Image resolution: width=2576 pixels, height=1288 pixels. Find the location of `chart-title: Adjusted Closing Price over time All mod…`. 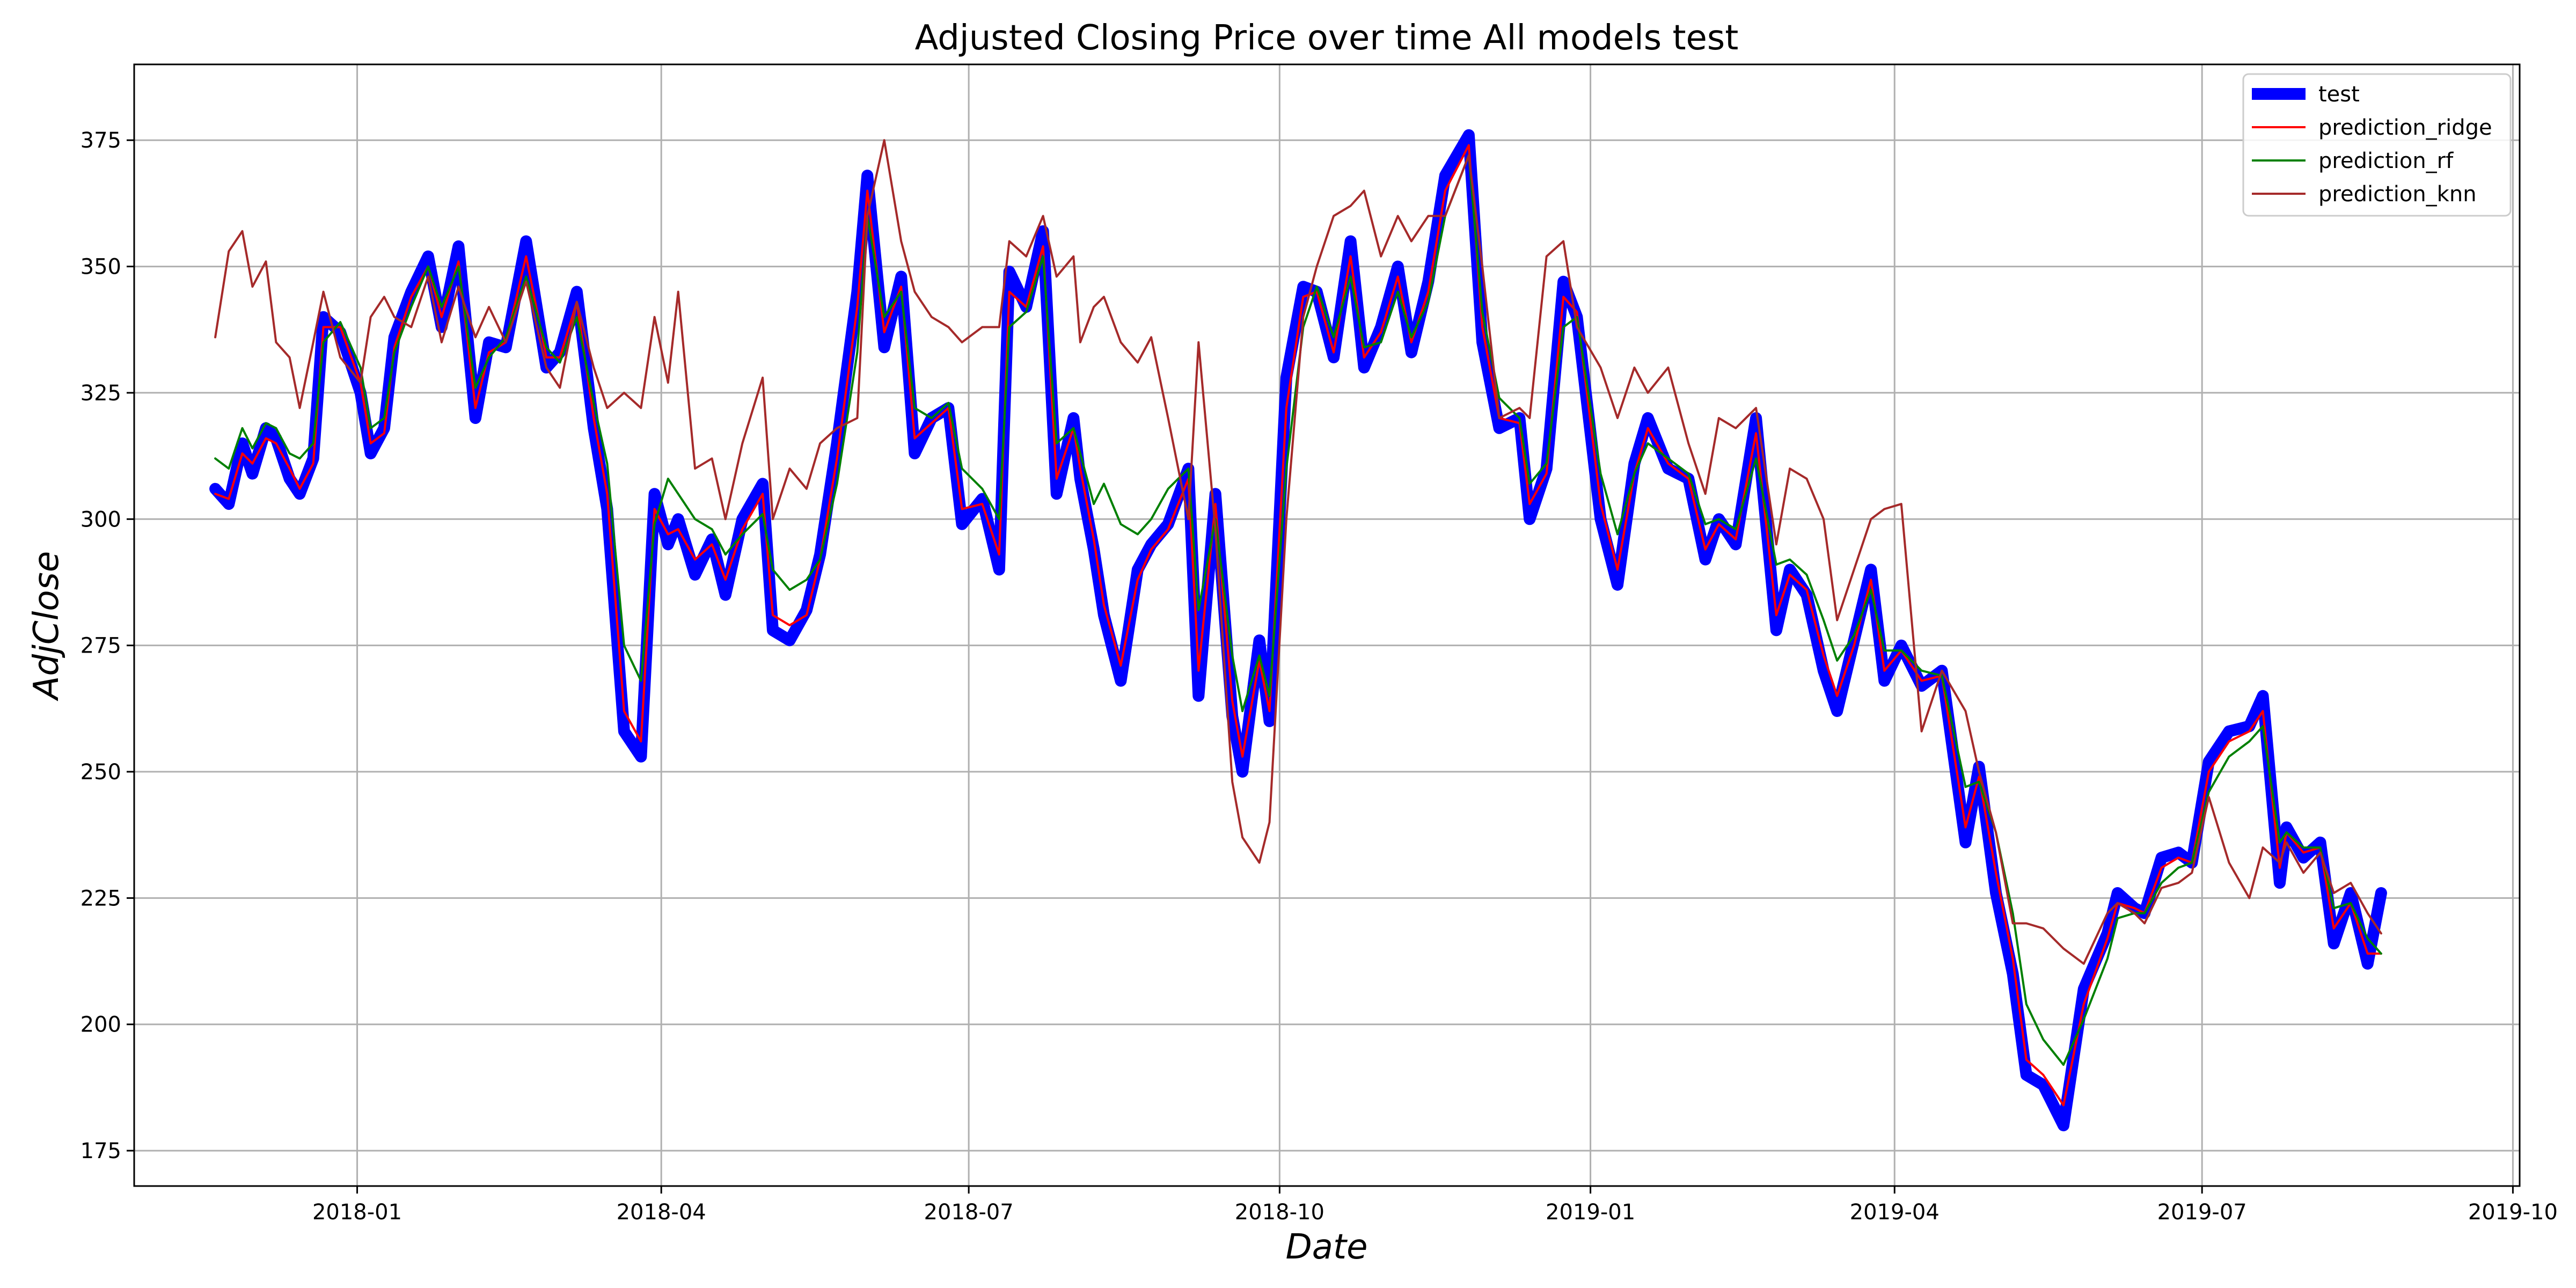

chart-title: Adjusted Closing Price over time All mod… is located at coordinates (1327, 38).